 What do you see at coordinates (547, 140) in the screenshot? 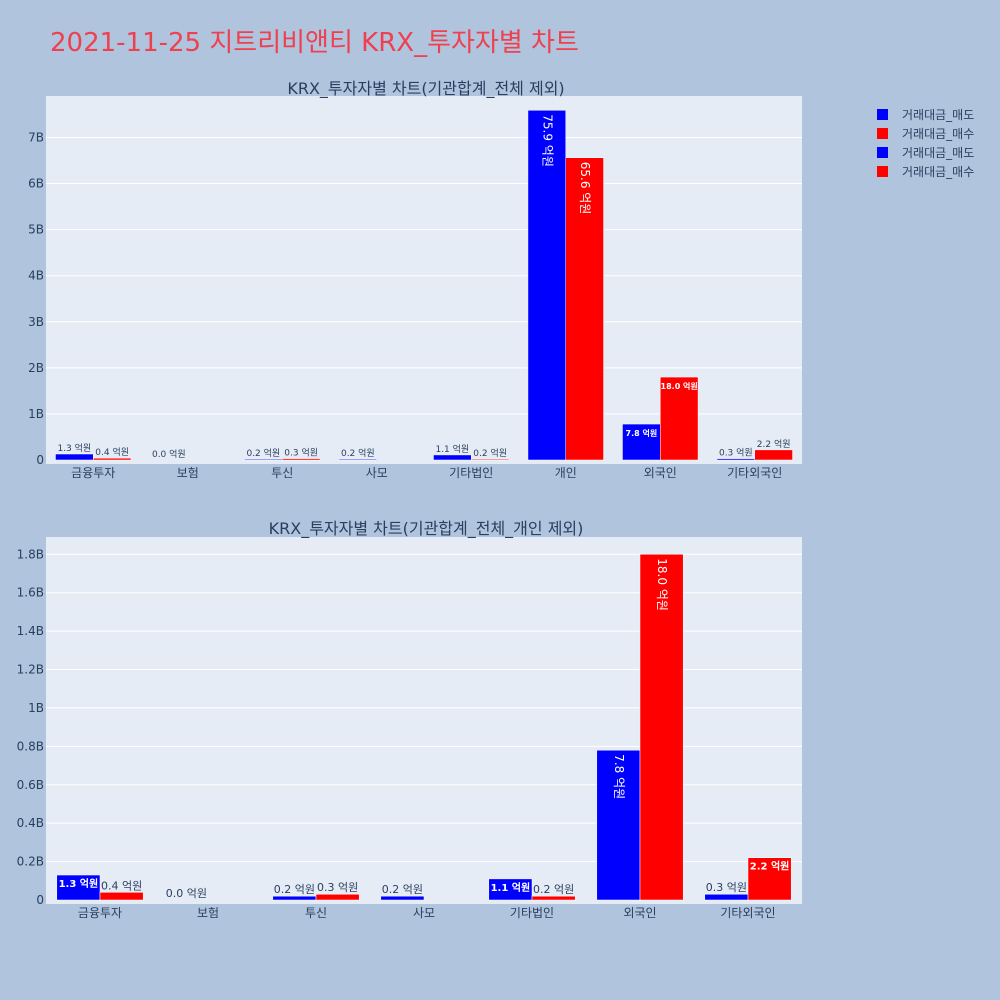
I see `bar-data-label: 75.9 억원` at bounding box center [547, 140].